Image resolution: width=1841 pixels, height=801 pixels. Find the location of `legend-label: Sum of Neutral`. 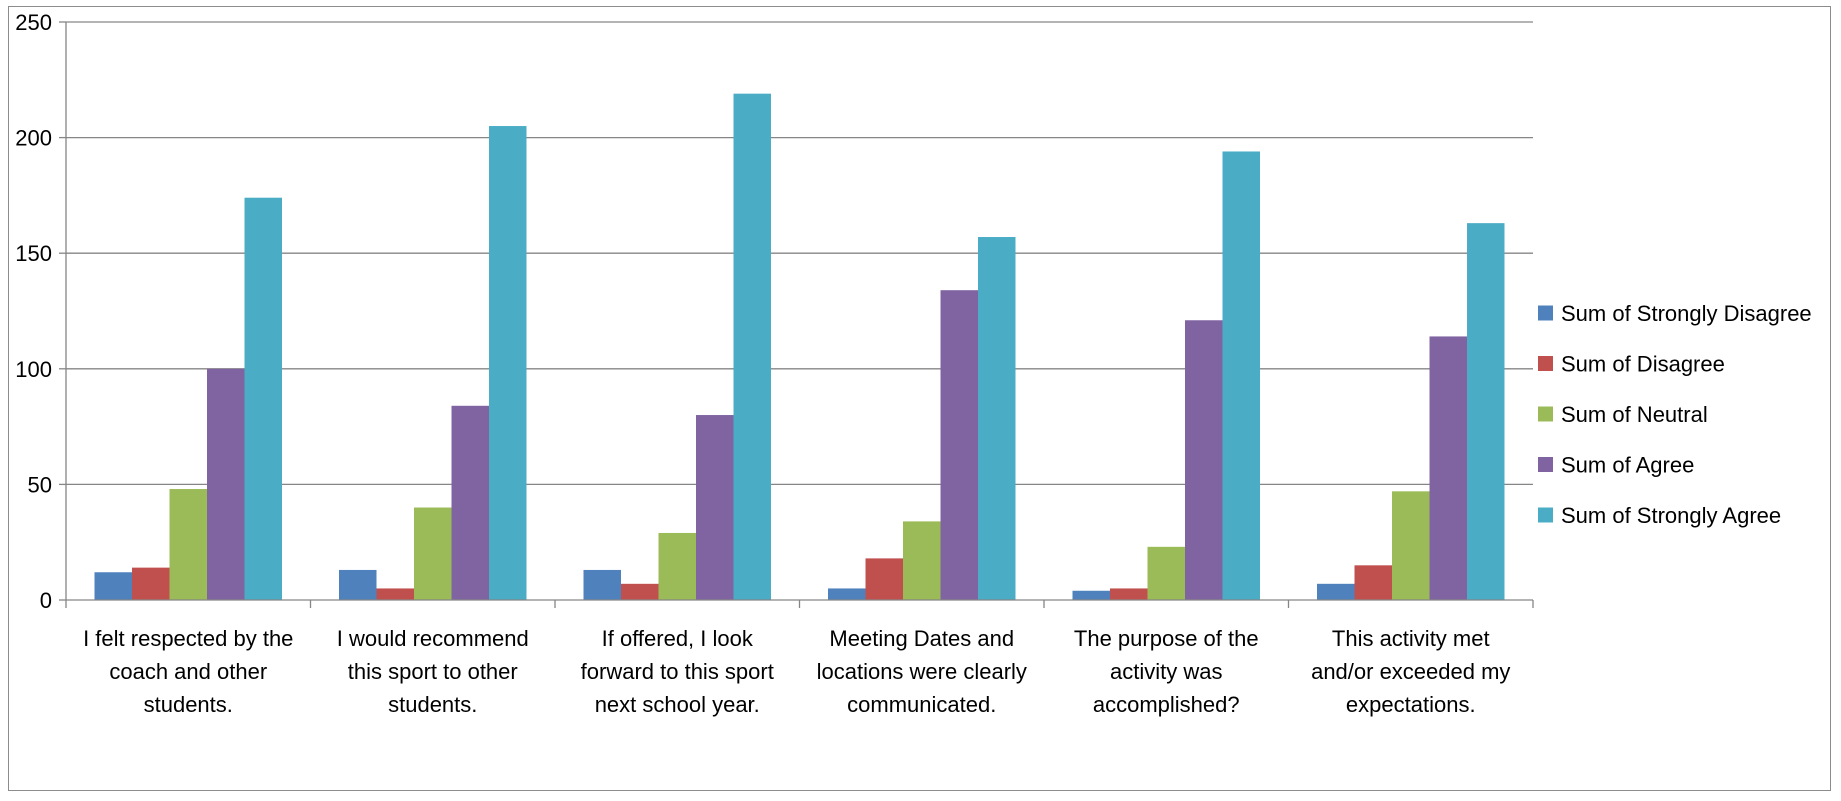

legend-label: Sum of Neutral is located at coordinates (1634, 414).